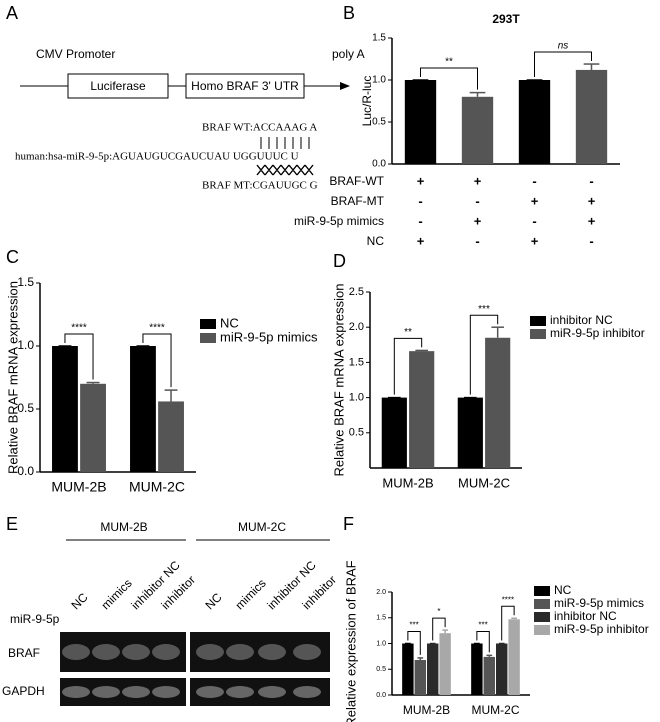 The width and height of the screenshot is (660, 722). Describe the element at coordinates (339, 221) in the screenshot. I see `condition-label: miR-9-5p mimics` at that location.